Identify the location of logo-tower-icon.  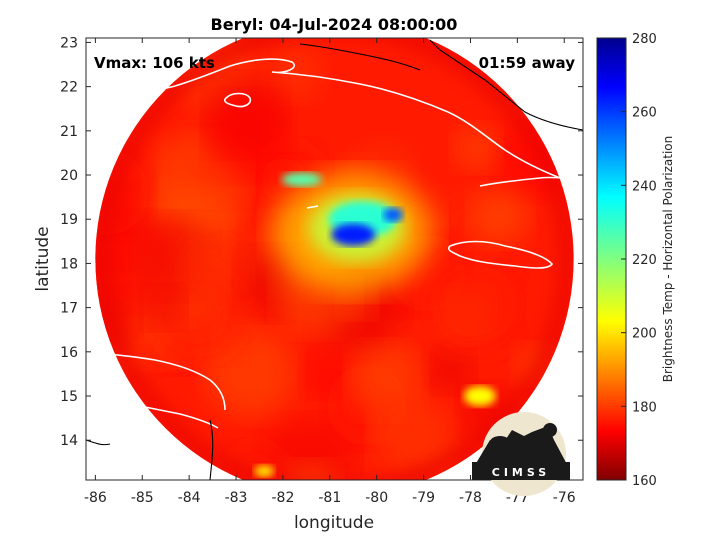
(550, 430).